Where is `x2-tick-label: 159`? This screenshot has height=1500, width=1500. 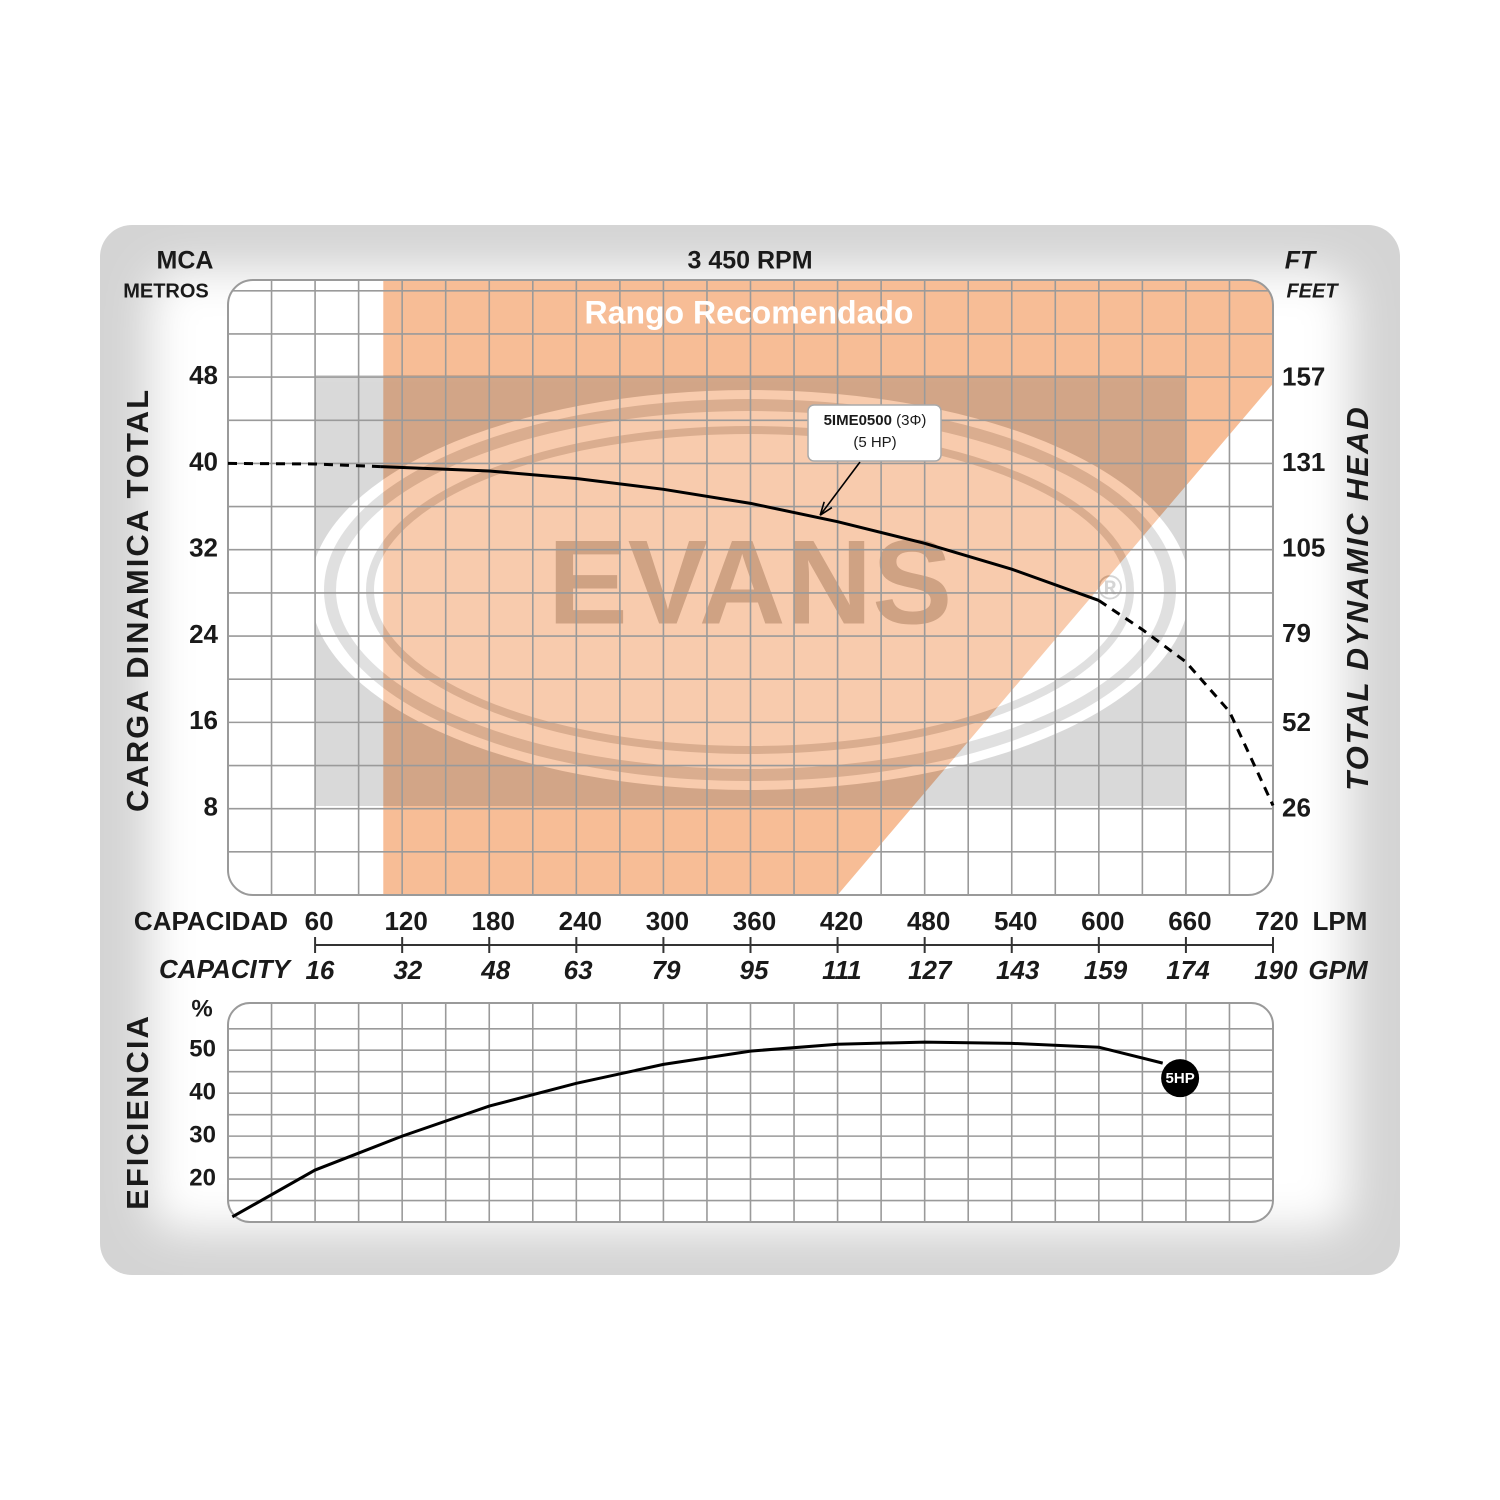
x2-tick-label: 159 is located at coordinates (1106, 970).